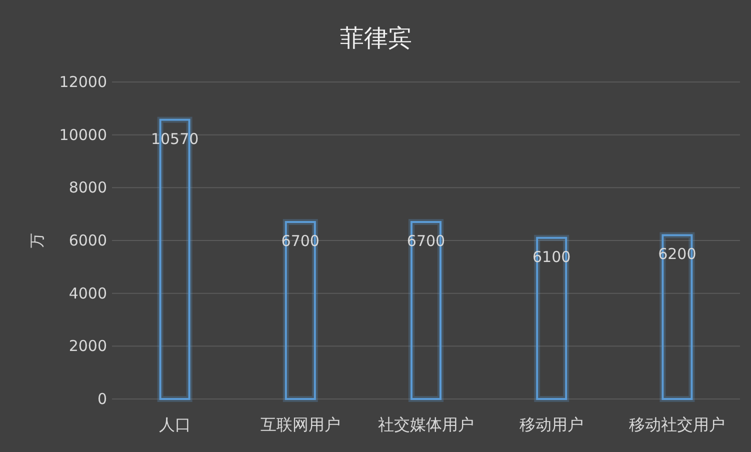 This screenshot has height=452, width=751. I want to click on y-tick-label: 6000, so click(87, 241).